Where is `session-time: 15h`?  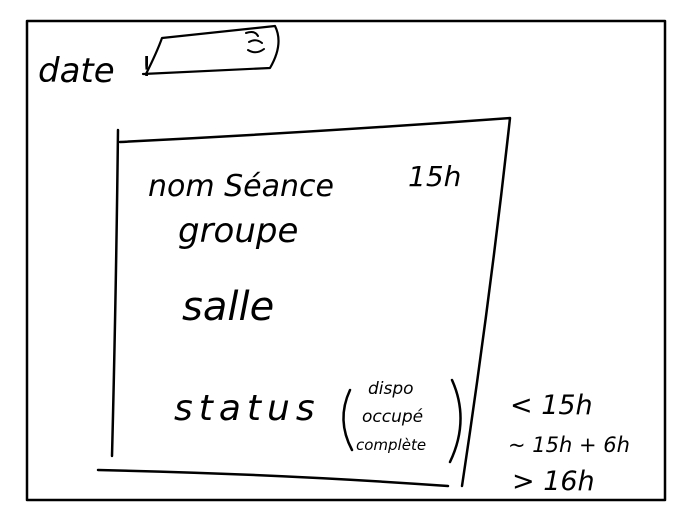 session-time: 15h is located at coordinates (434, 176).